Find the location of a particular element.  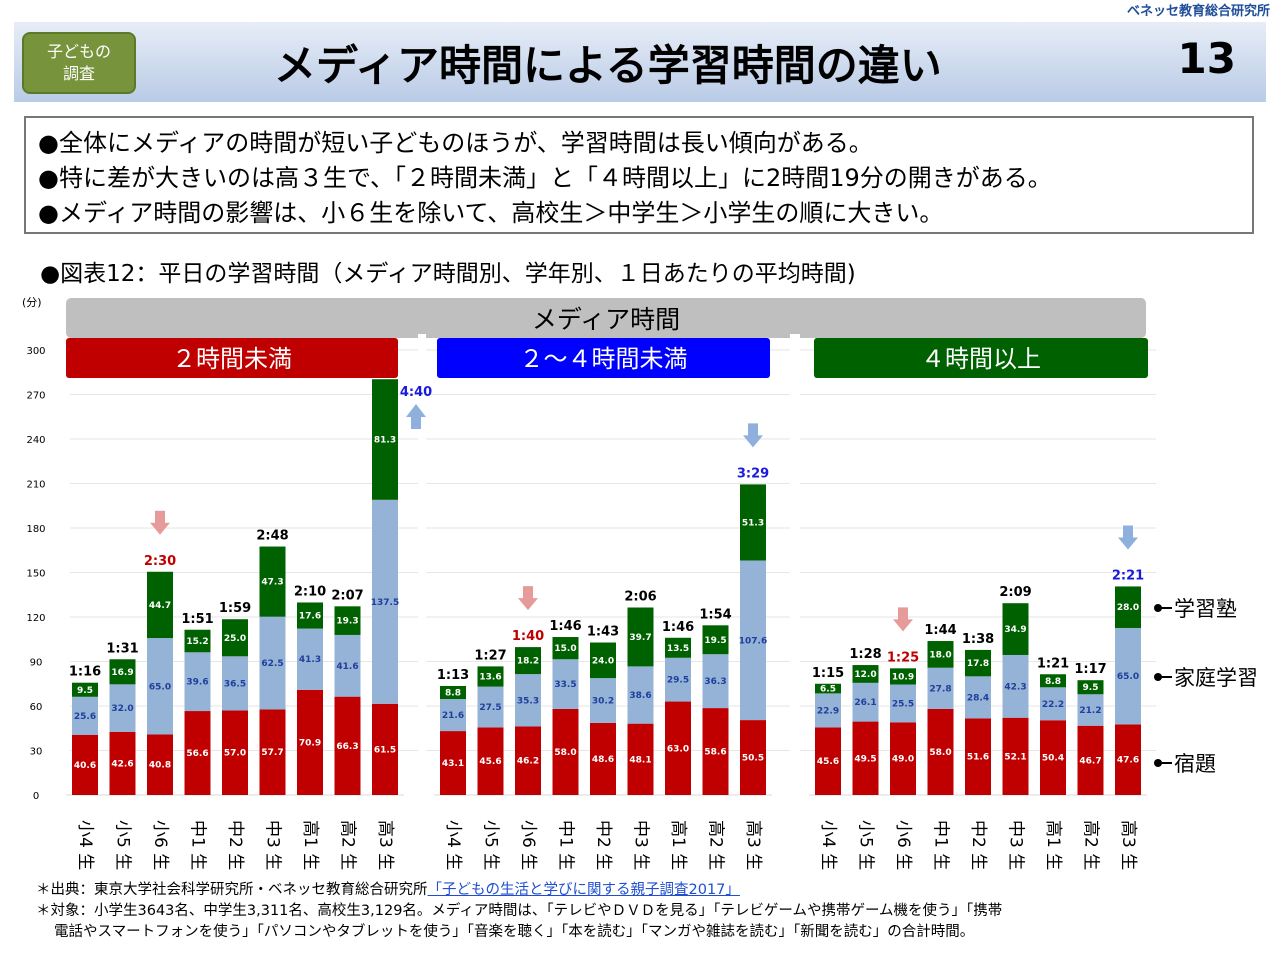

data-label-home-study: 107.6 is located at coordinates (753, 641).